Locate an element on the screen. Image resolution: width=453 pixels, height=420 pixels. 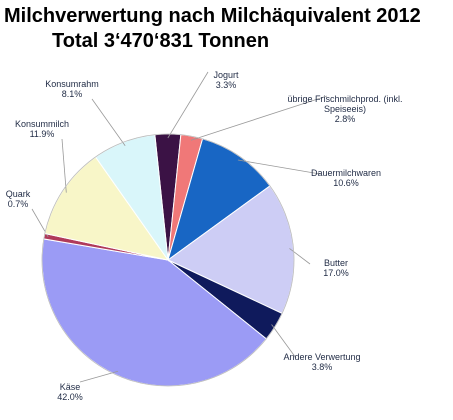
slice-name-label: Butter is located at coordinates (336, 263).